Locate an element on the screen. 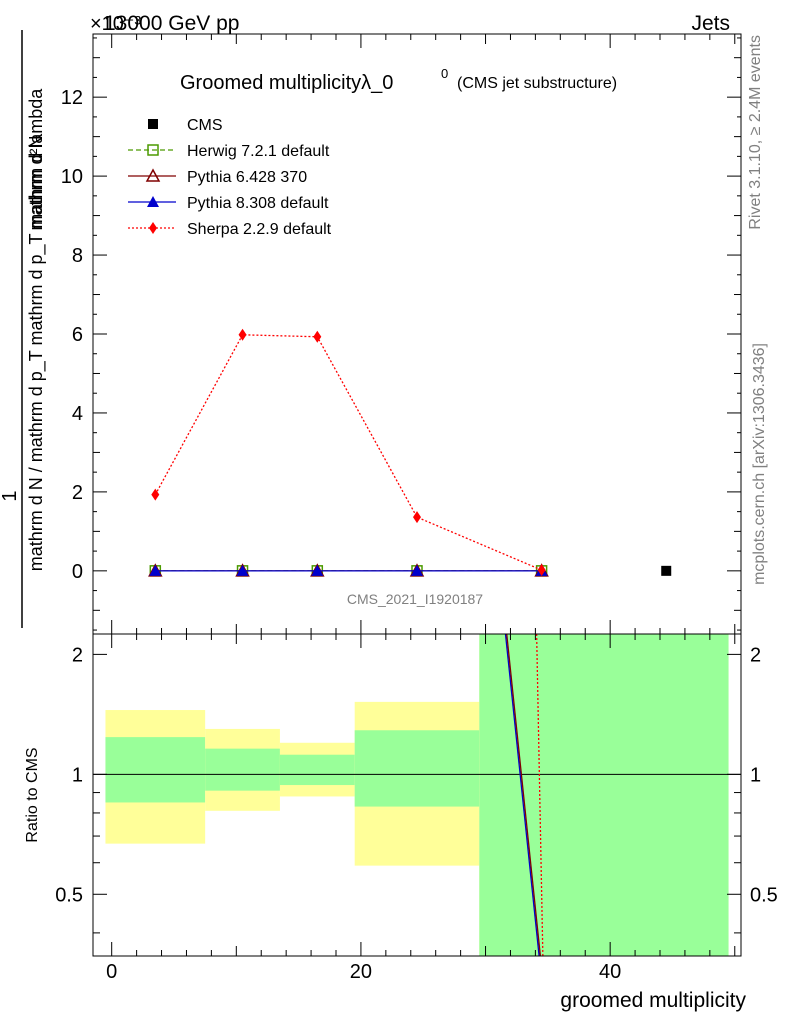  ratio-line-pythia-8-308-default is located at coordinates (522, 795).